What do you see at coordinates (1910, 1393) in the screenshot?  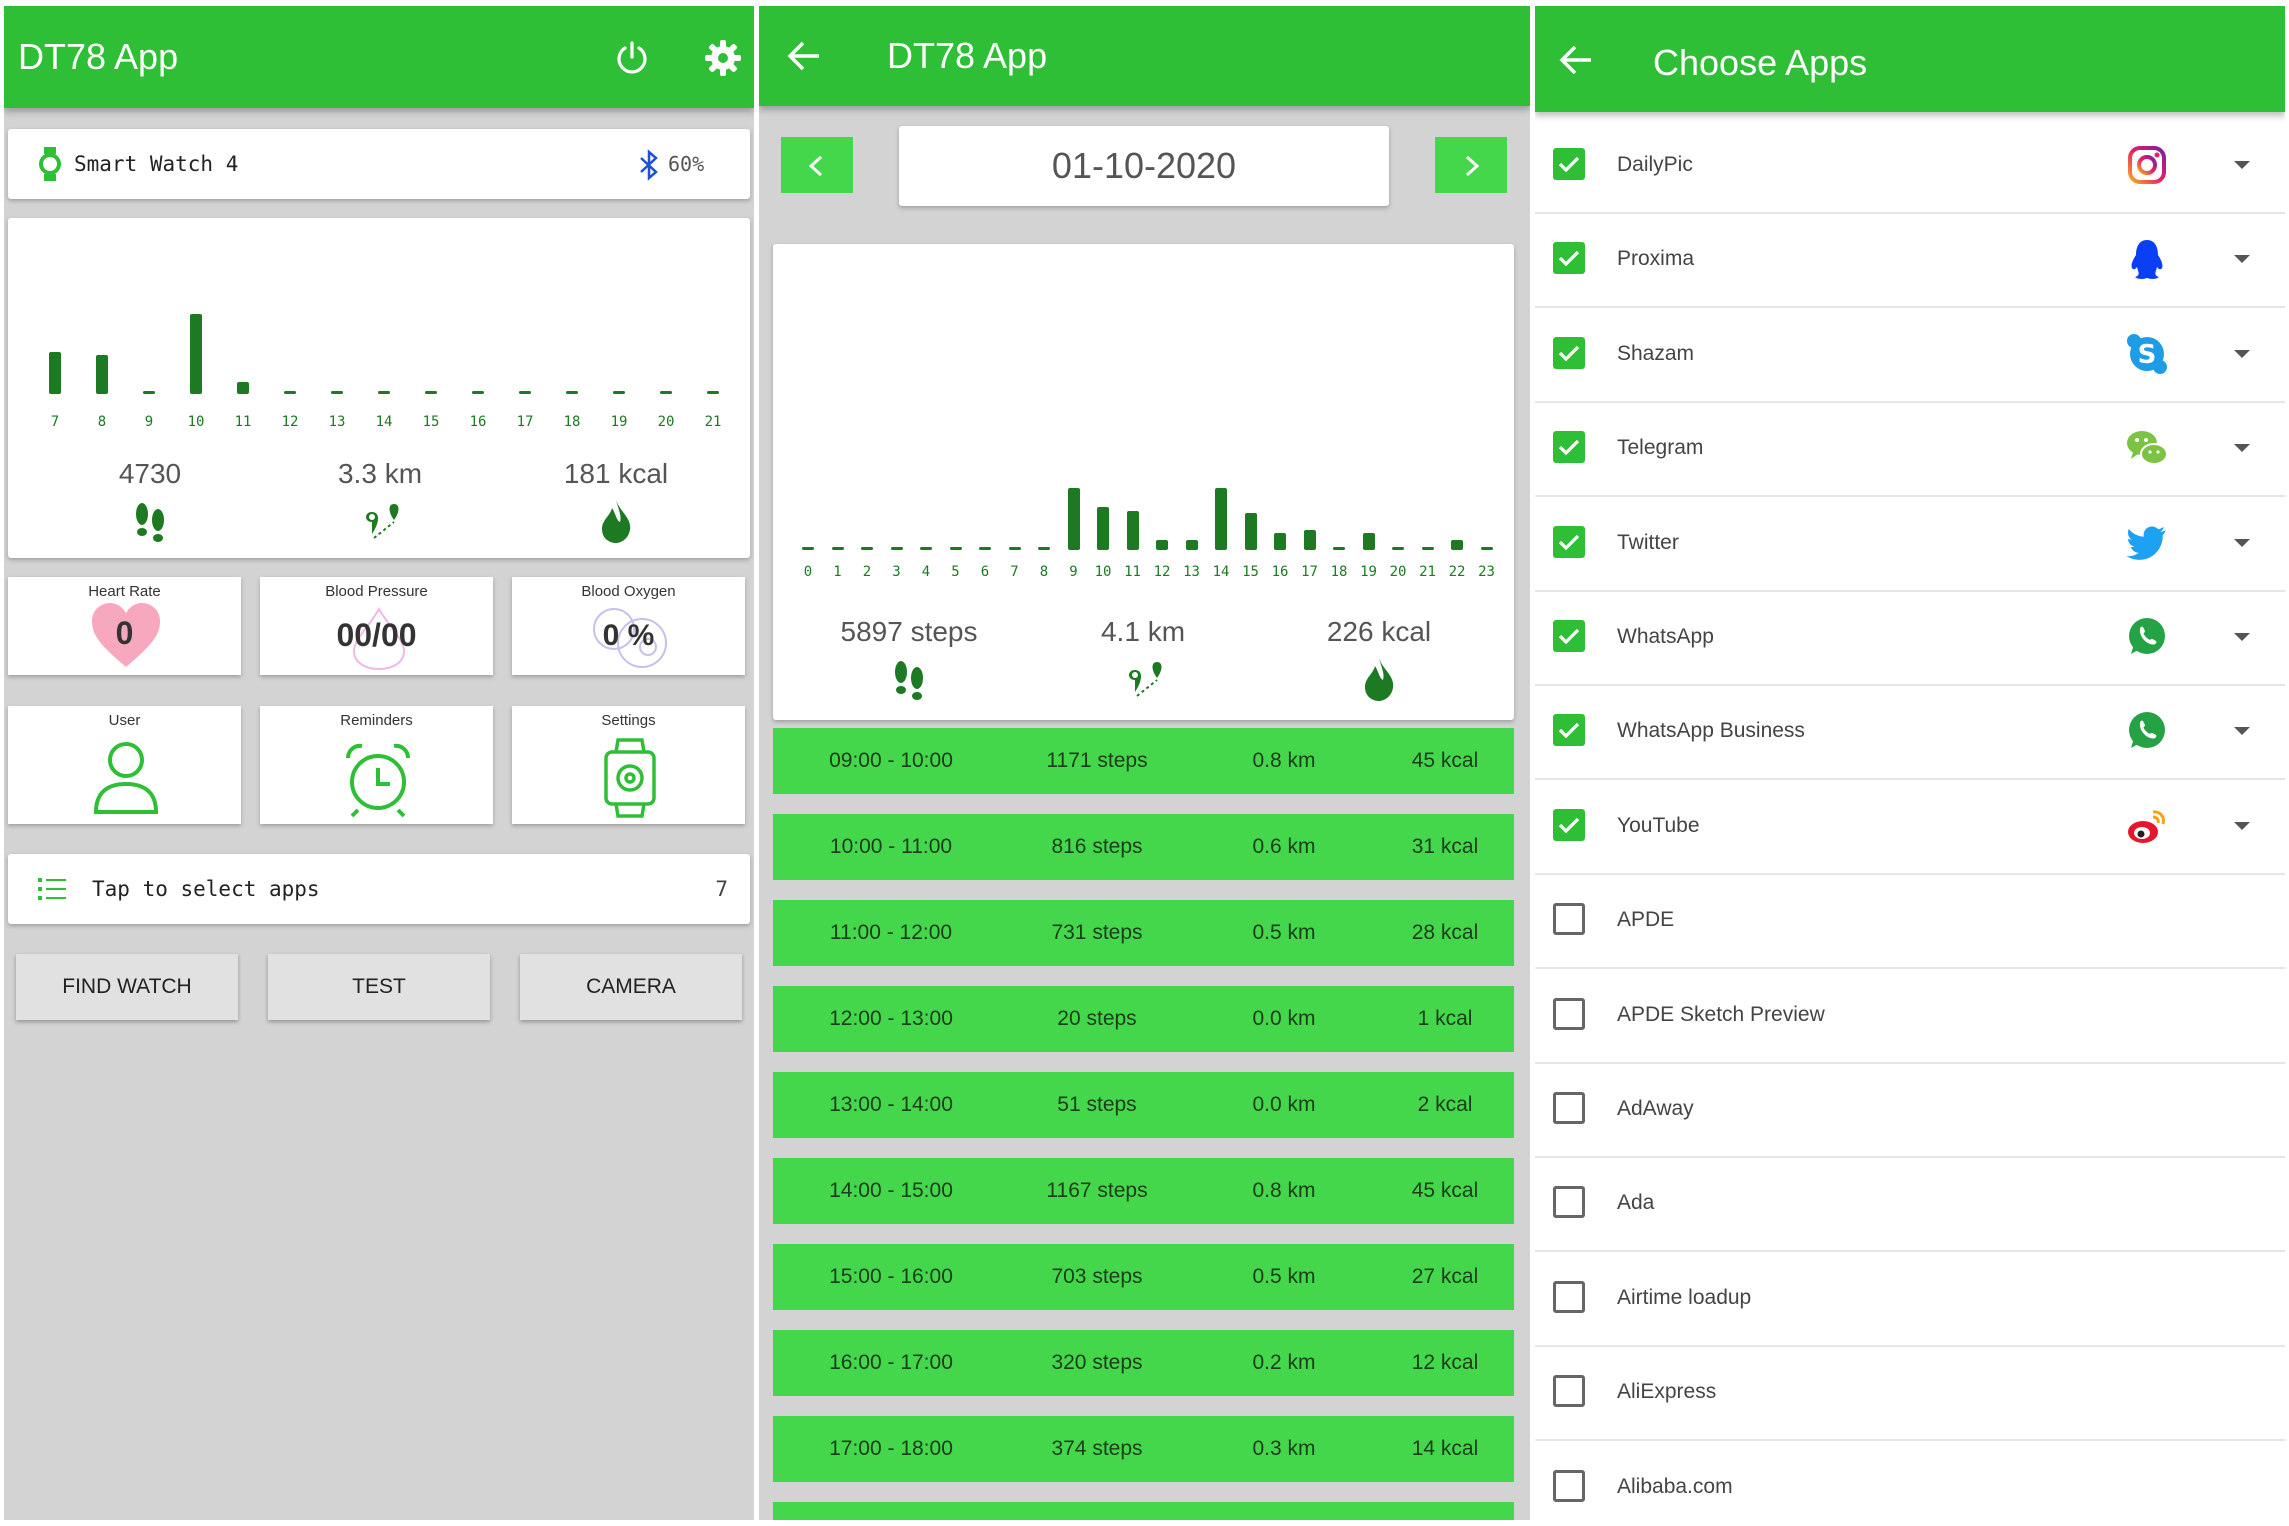 I see `app-row: AliExpress` at bounding box center [1910, 1393].